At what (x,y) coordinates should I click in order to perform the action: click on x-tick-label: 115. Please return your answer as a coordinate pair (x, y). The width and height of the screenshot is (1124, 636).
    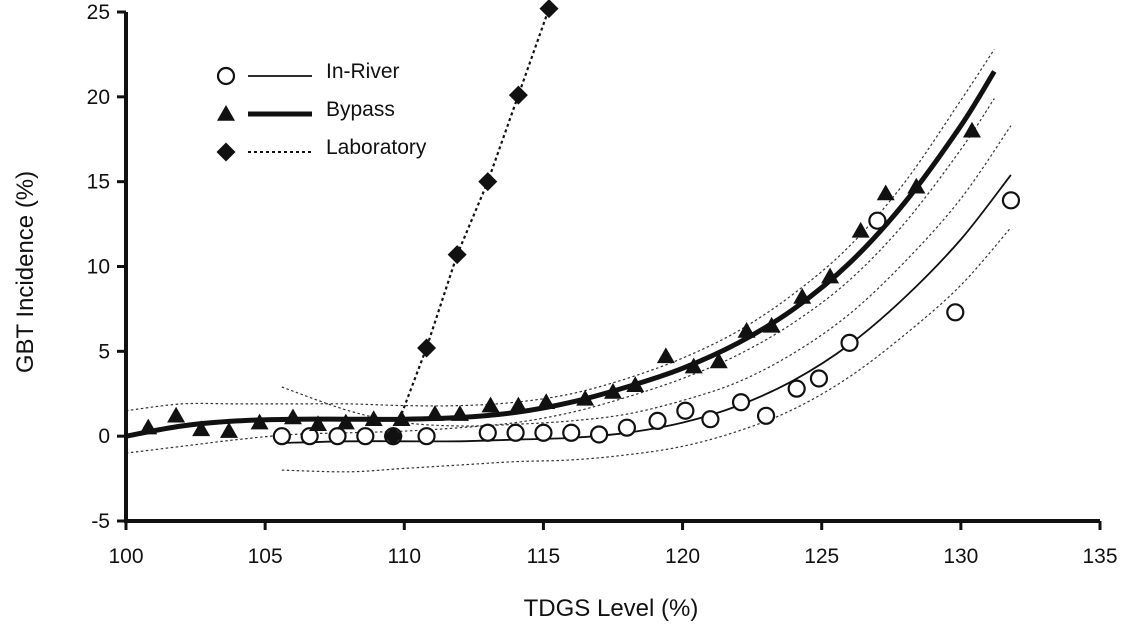
    Looking at the image, I should click on (543, 556).